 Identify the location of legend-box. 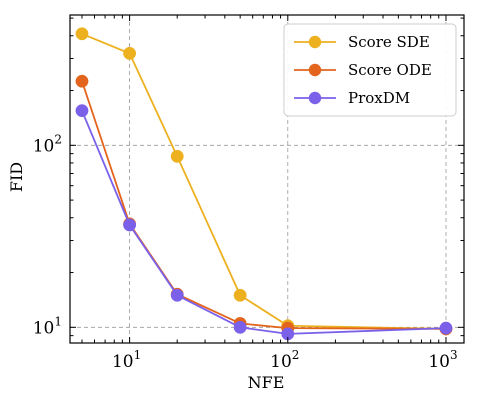
(370, 70).